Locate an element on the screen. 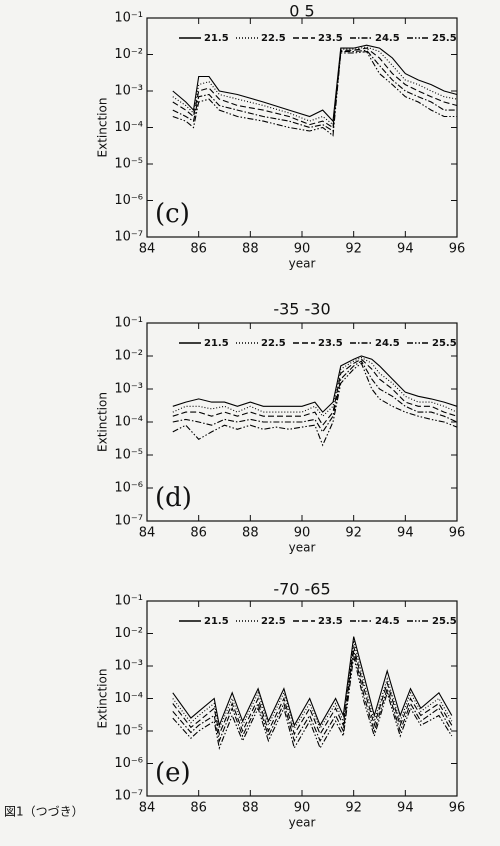 This screenshot has width=500, height=846. chart-title: 0 5 is located at coordinates (301, 11).